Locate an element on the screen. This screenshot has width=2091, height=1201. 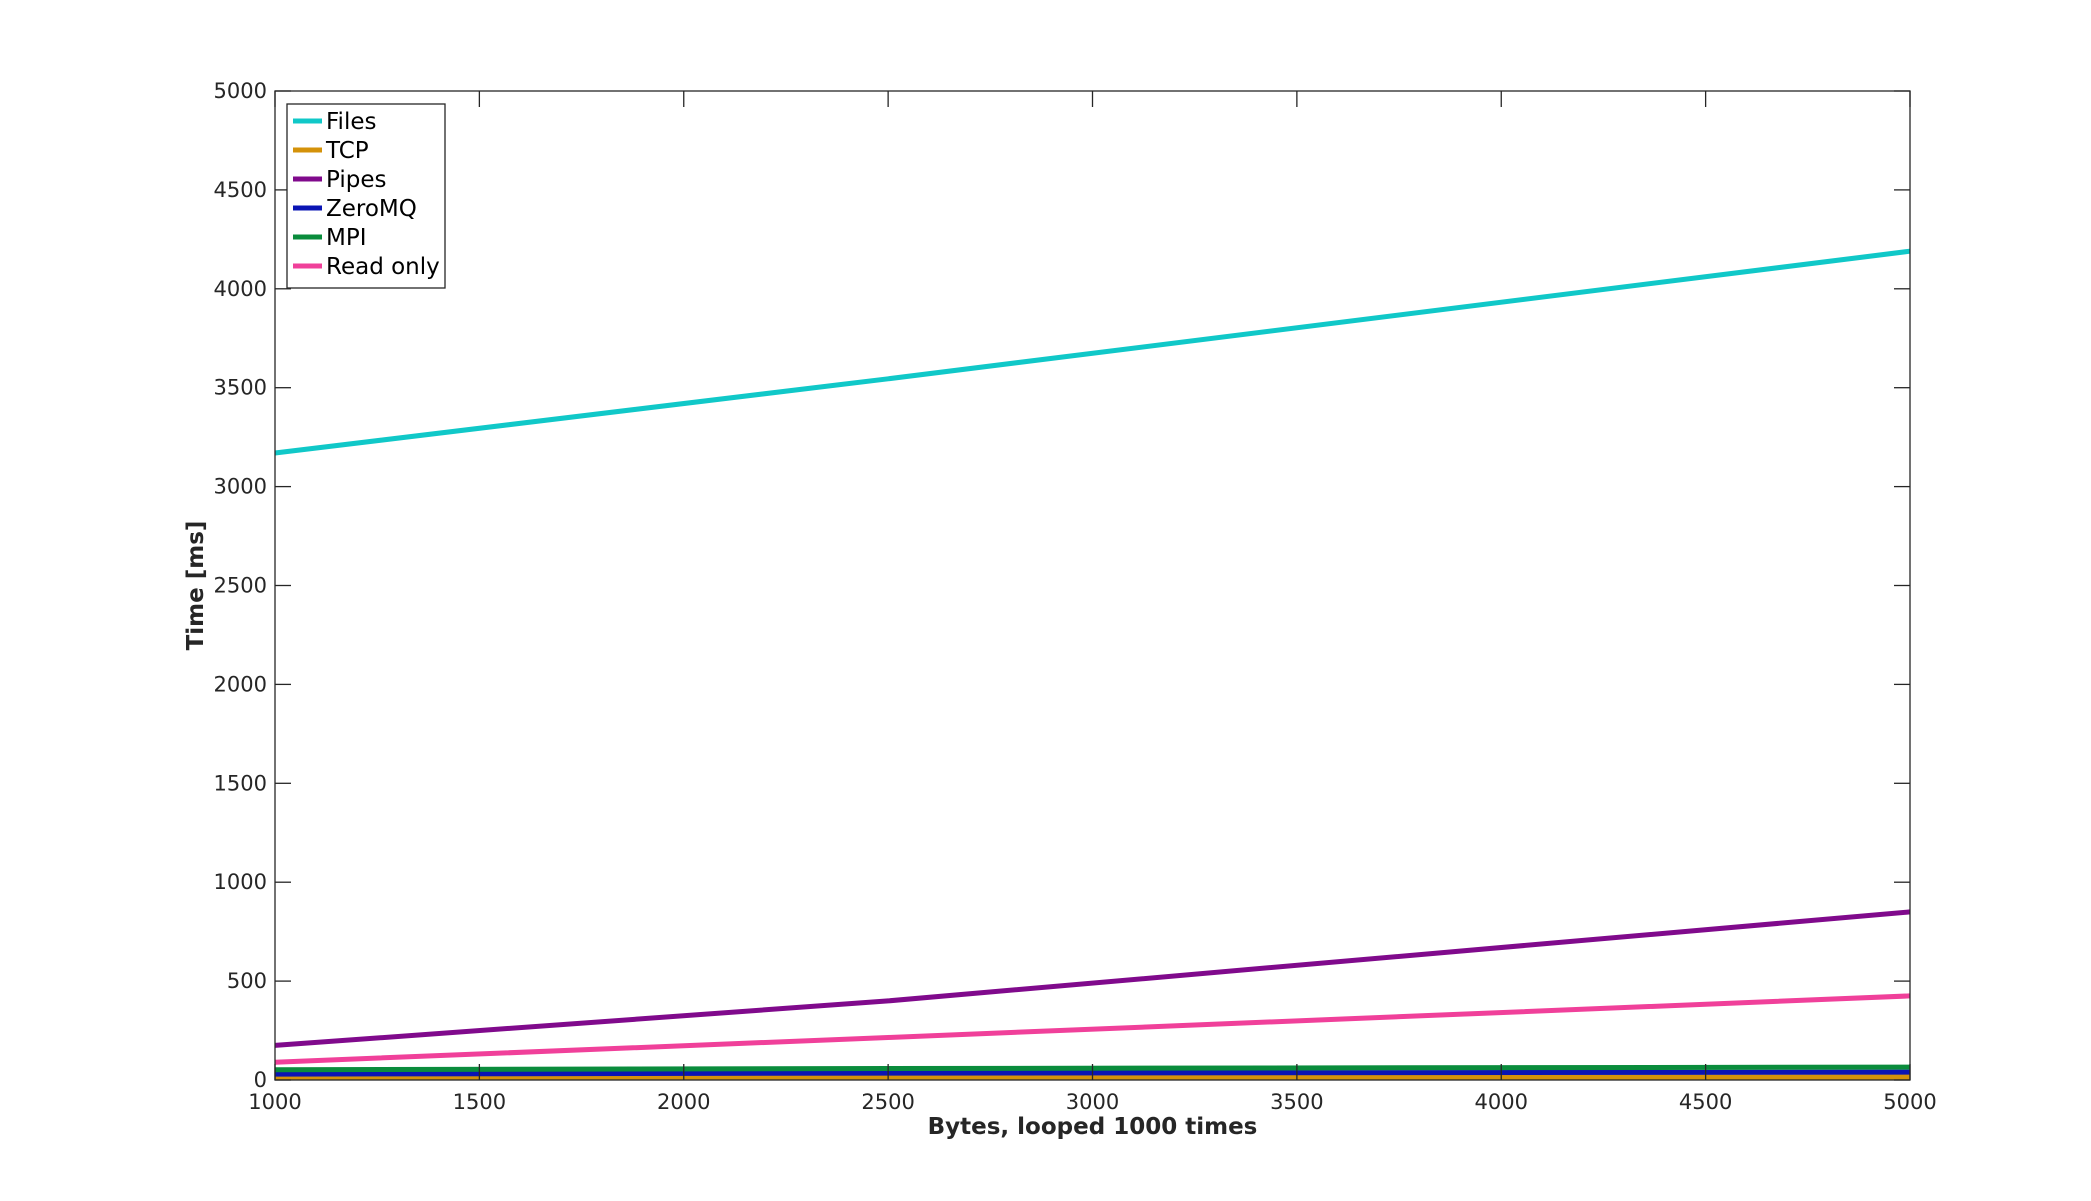
legend-label: Pipes is located at coordinates (356, 180).